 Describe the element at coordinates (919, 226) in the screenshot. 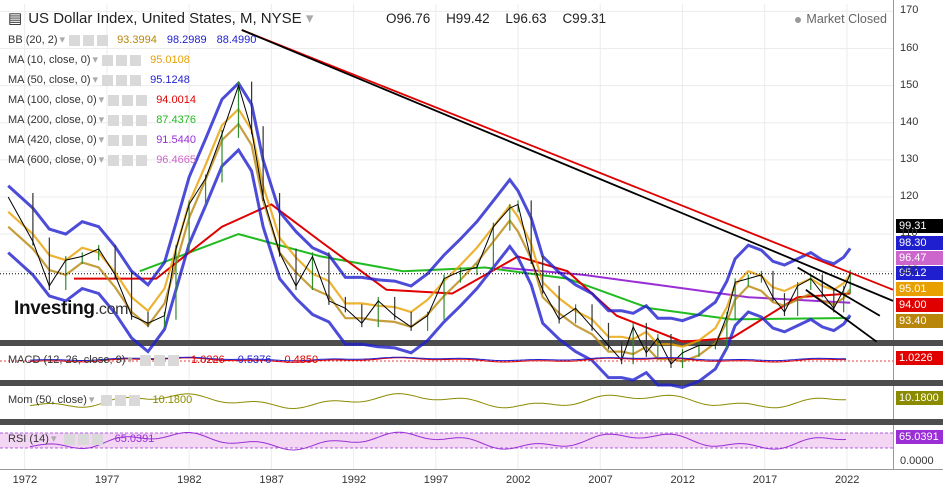

I see `price-tag: 99.31` at that location.